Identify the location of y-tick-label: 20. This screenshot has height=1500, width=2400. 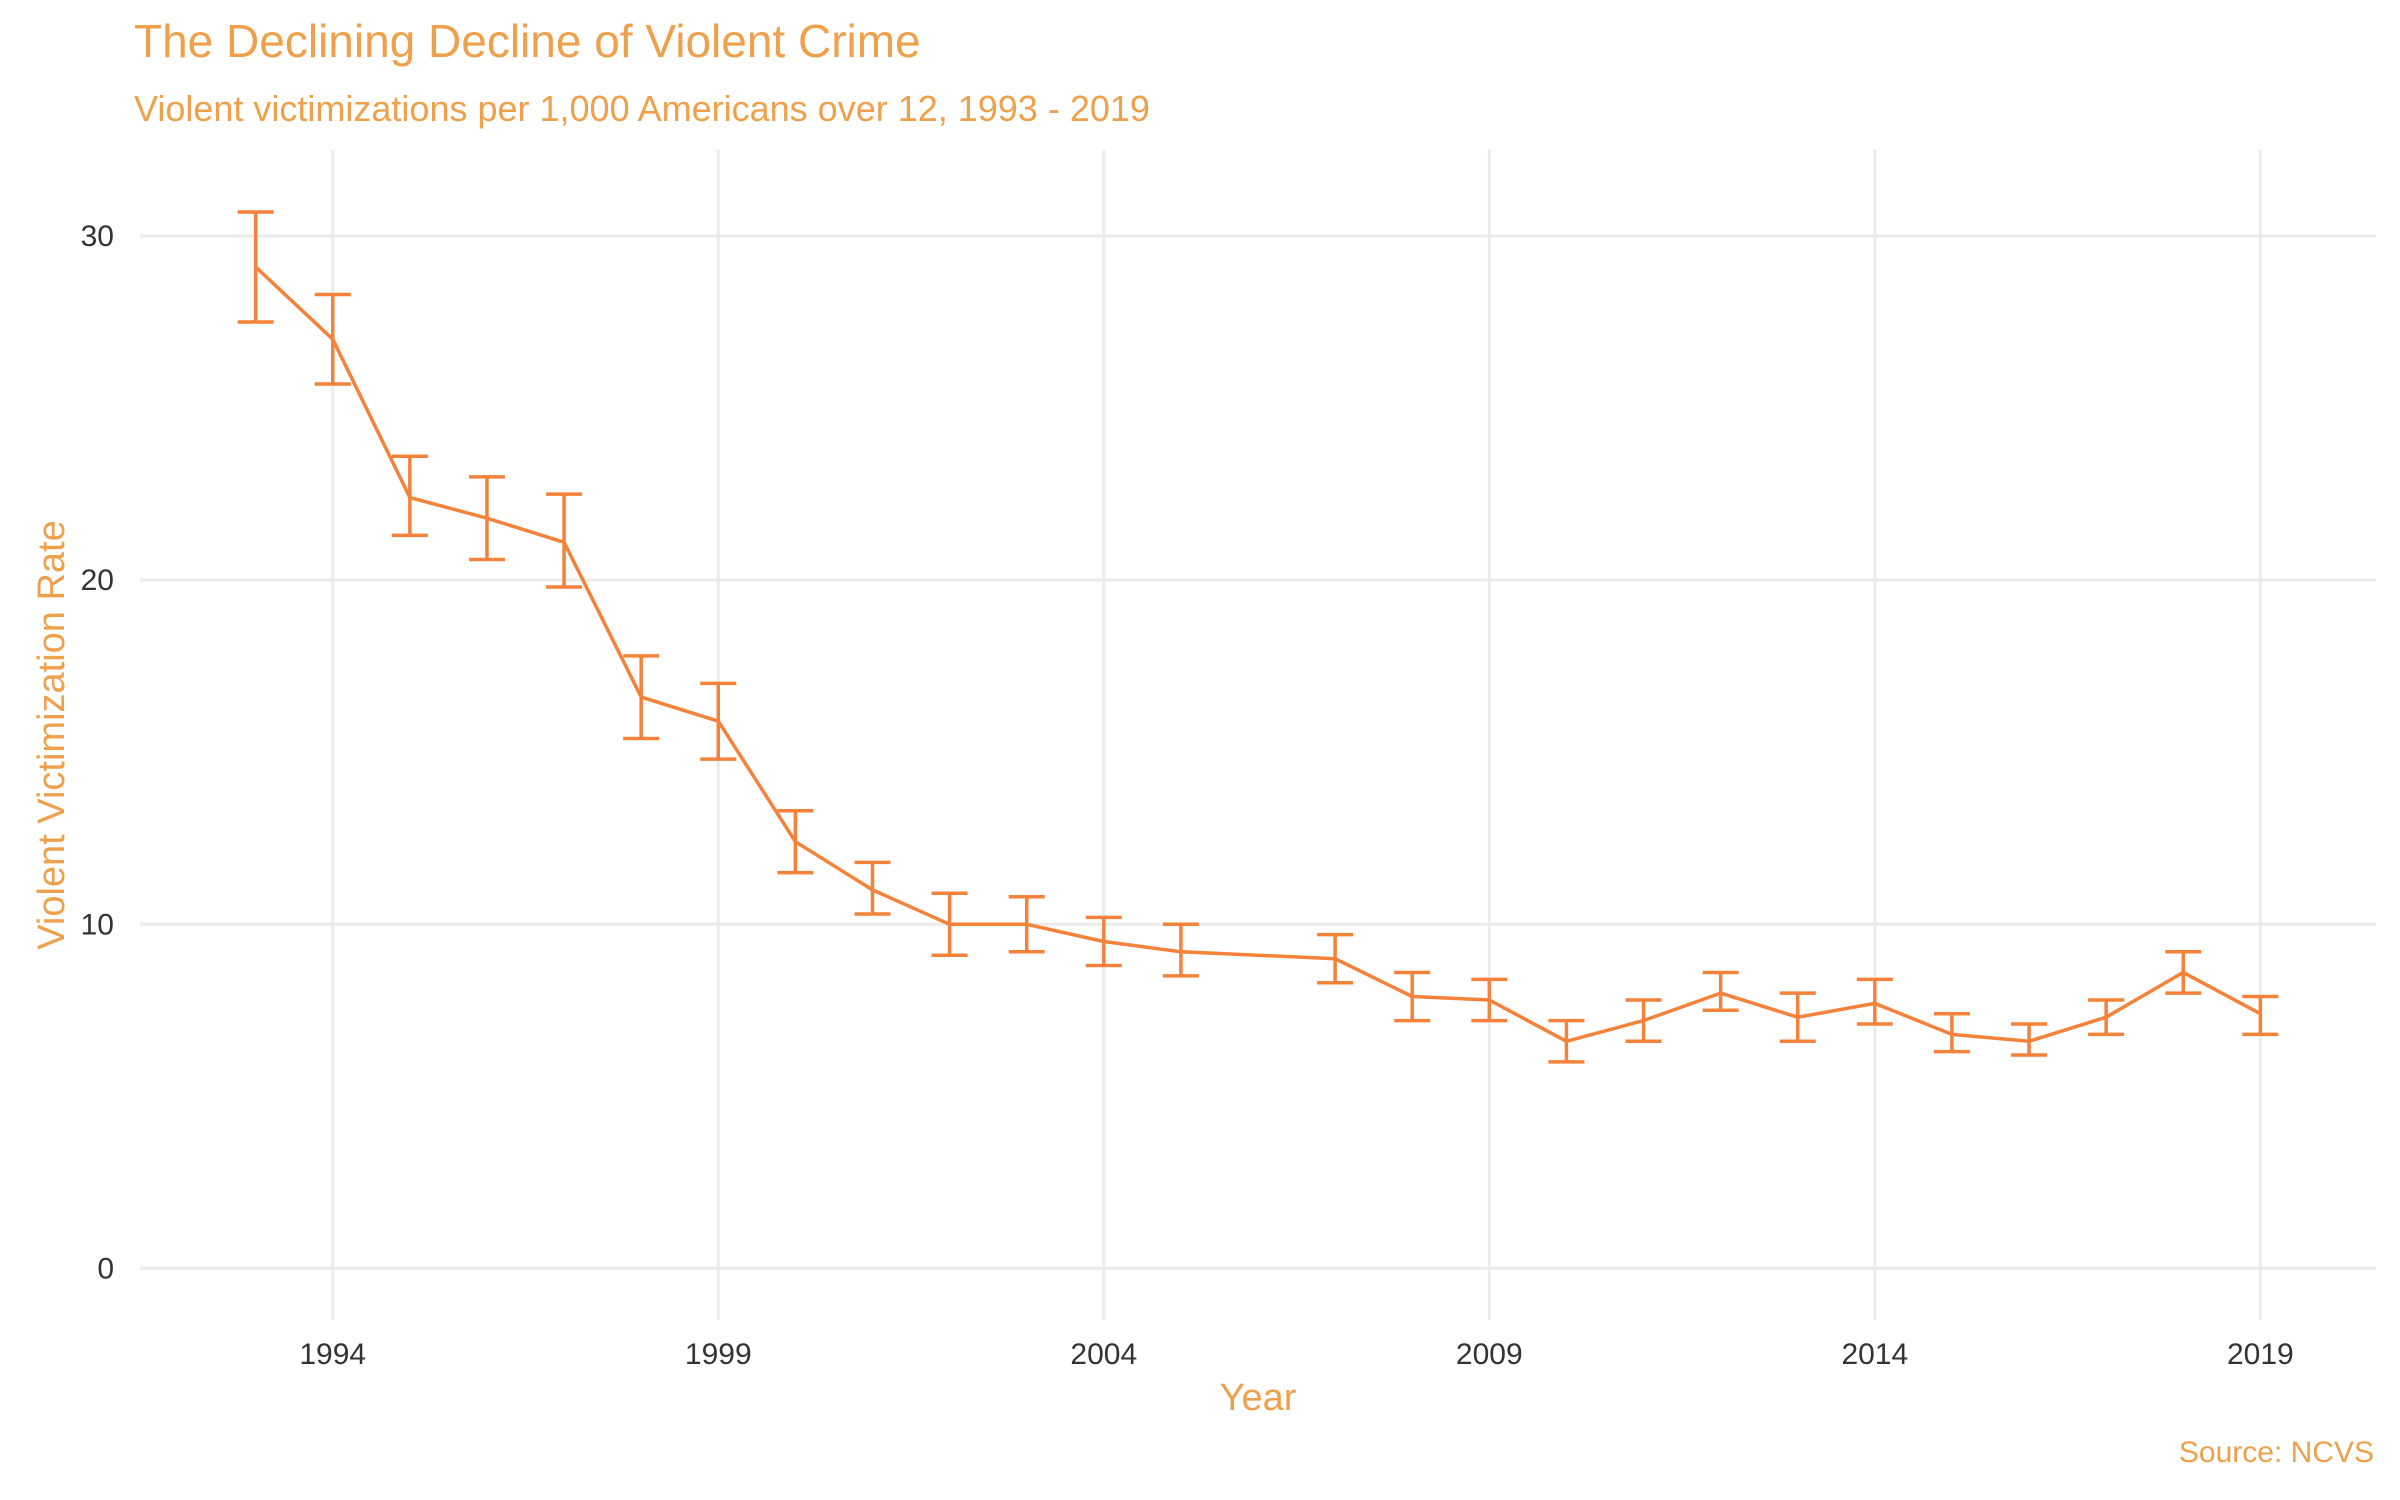
(97, 580).